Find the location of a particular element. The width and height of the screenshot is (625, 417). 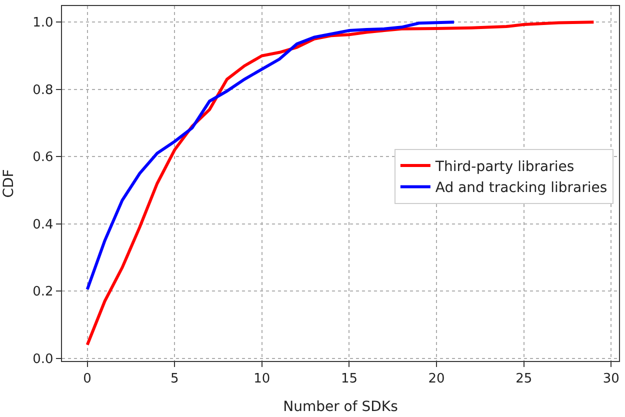

x-axis-title: Number of SDKs is located at coordinates (340, 407).